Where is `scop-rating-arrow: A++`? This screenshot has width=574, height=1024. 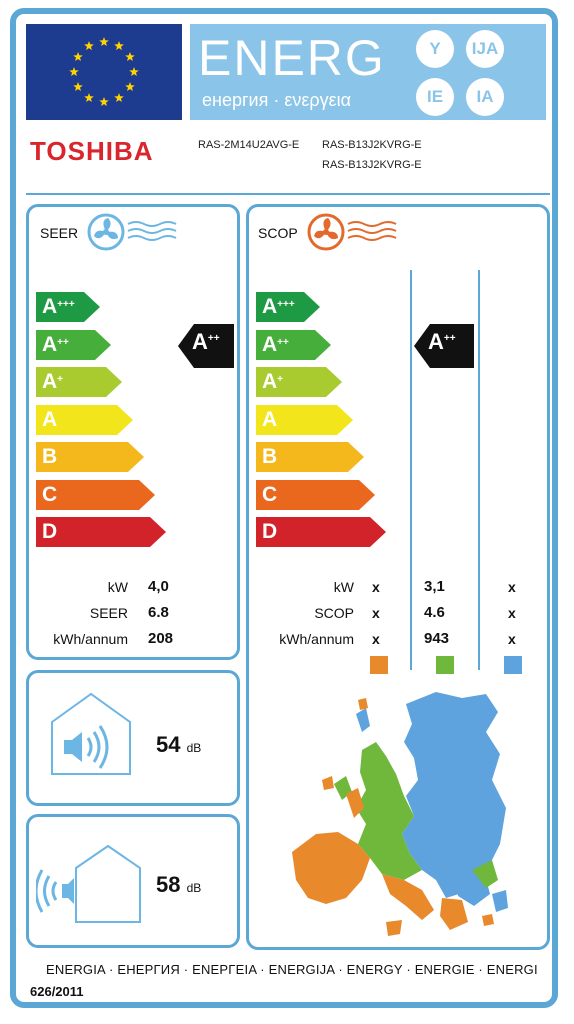
scop-rating-arrow: A++ is located at coordinates (444, 348).